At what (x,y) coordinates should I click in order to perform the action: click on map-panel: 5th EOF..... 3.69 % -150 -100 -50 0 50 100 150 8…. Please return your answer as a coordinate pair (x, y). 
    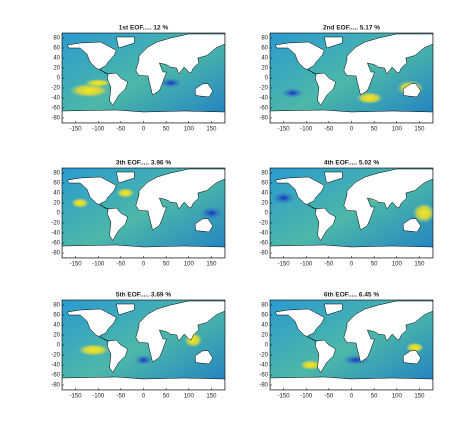
    Looking at the image, I should click on (138, 346).